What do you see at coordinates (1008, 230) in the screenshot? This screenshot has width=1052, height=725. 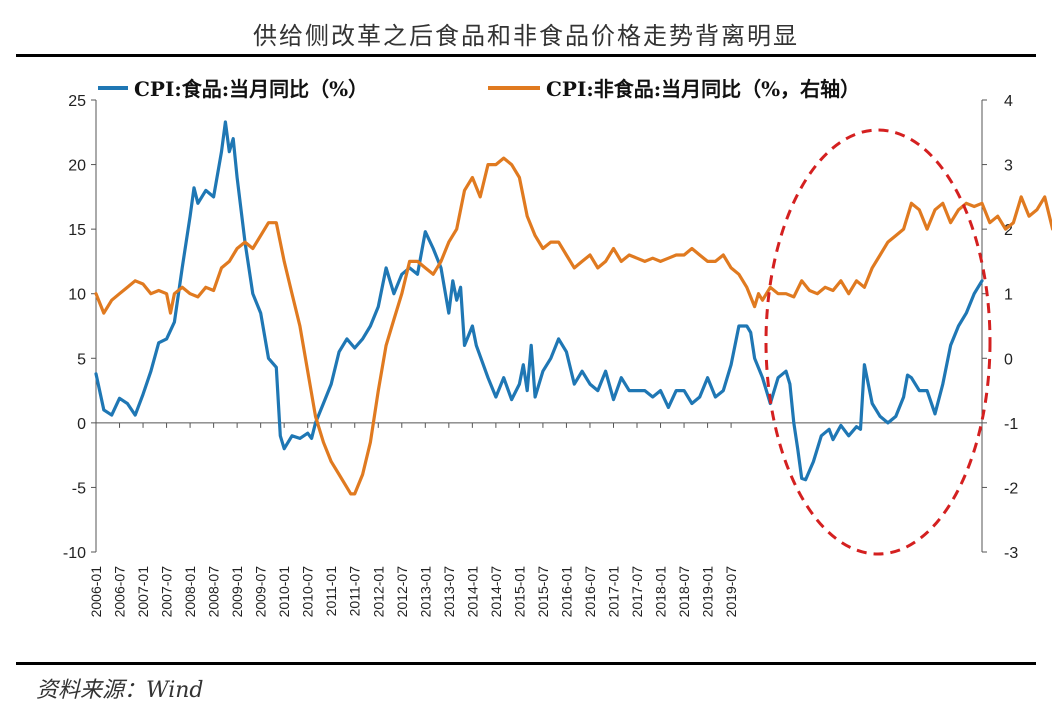 I see `right-axis-label: 2` at bounding box center [1008, 230].